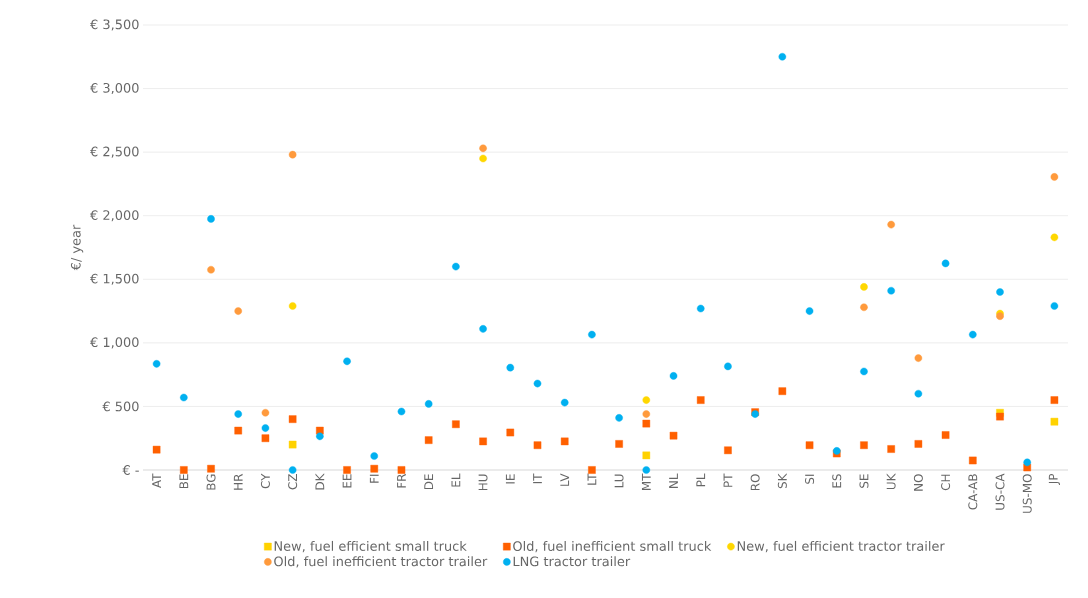  I want to click on x-tick-label: PL, so click(701, 480).